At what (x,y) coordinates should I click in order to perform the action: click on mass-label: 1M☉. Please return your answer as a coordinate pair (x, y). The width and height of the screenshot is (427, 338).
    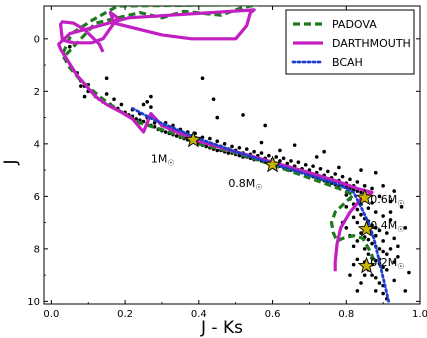
    Looking at the image, I should click on (163, 159).